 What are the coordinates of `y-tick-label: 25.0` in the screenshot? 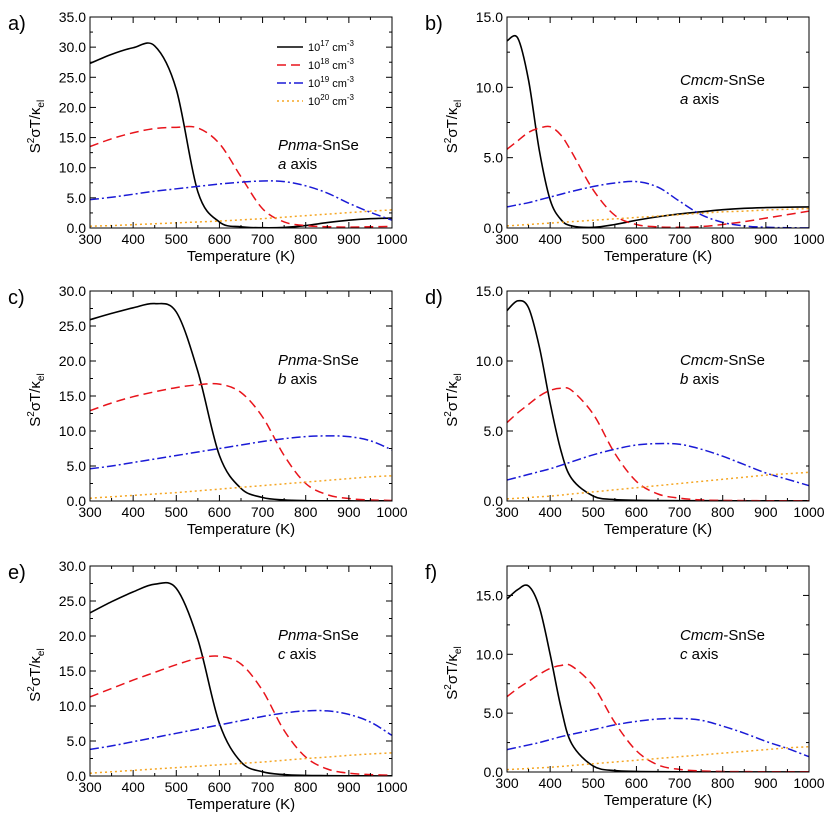 It's located at (72, 77).